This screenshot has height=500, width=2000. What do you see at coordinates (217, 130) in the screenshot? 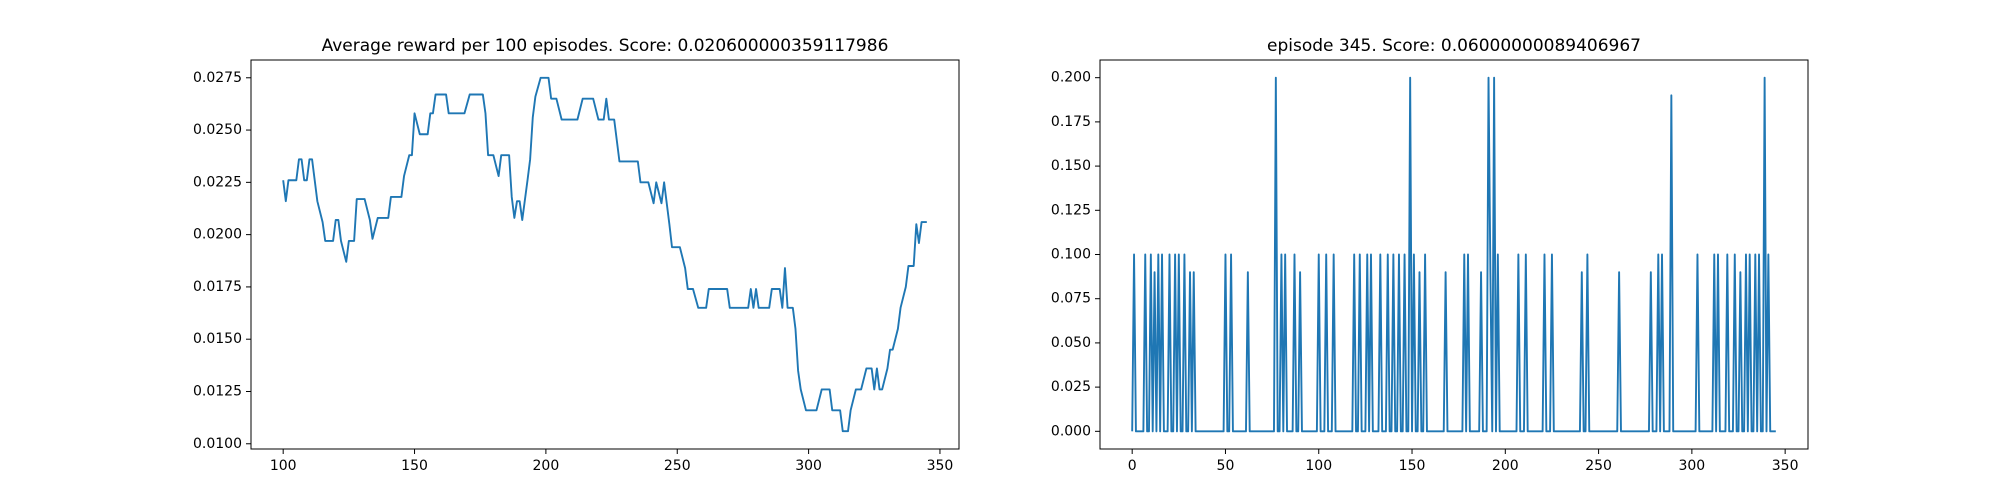
I see `y-tick-label: 0.0250` at bounding box center [217, 130].